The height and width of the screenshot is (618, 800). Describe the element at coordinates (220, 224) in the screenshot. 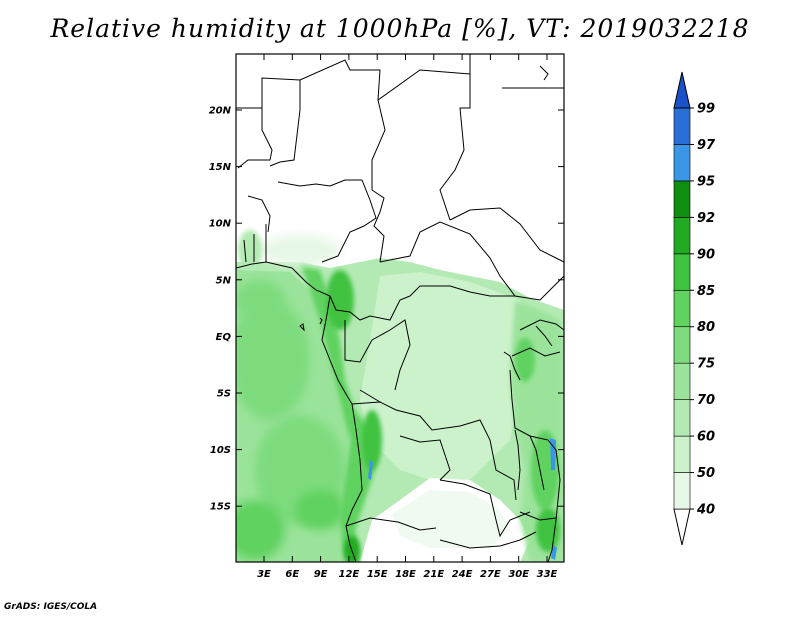

I see `lat-tick-label: 10N` at that location.